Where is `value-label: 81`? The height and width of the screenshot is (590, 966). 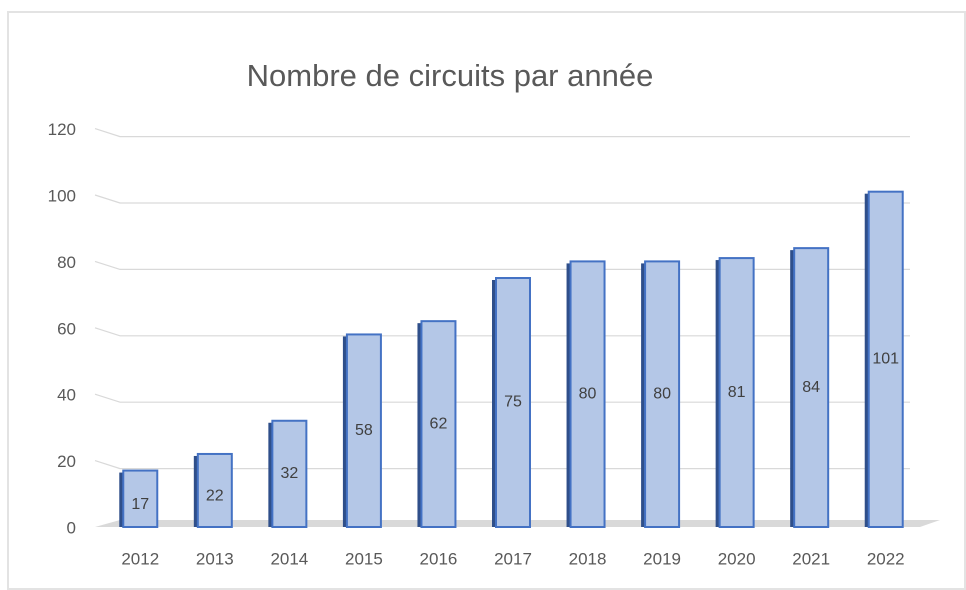 value-label: 81 is located at coordinates (737, 392).